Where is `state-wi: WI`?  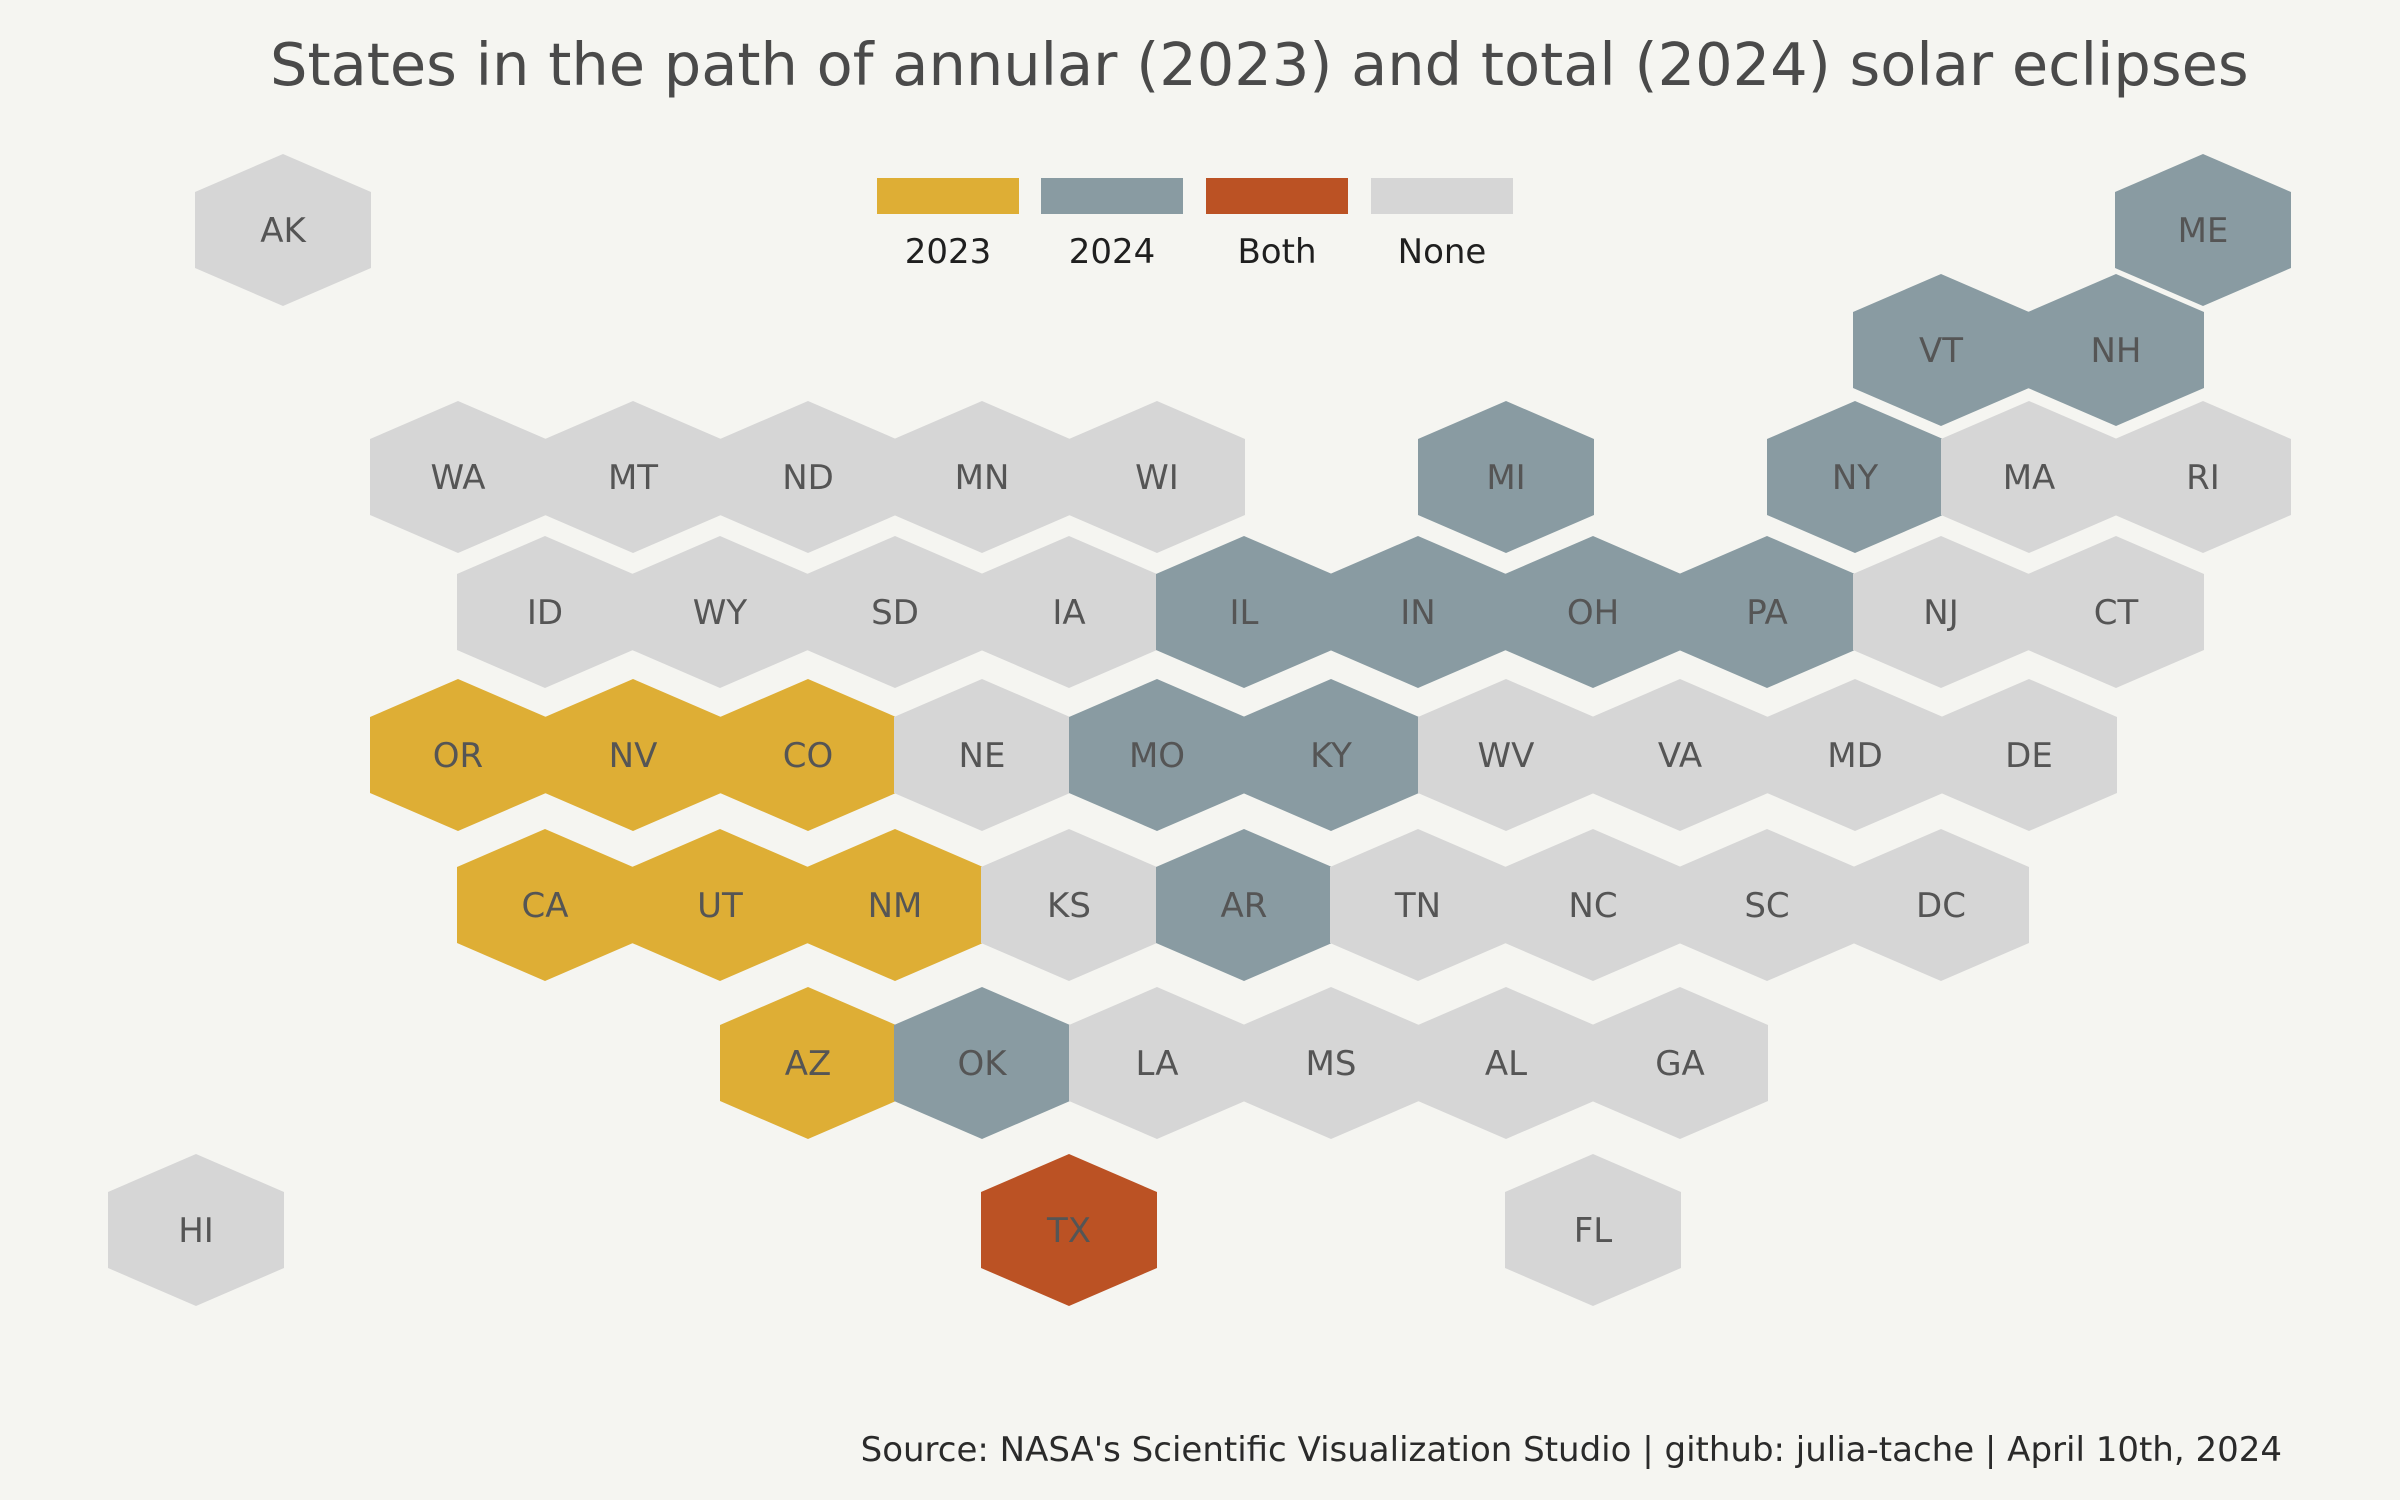
state-wi: WI is located at coordinates (1157, 477).